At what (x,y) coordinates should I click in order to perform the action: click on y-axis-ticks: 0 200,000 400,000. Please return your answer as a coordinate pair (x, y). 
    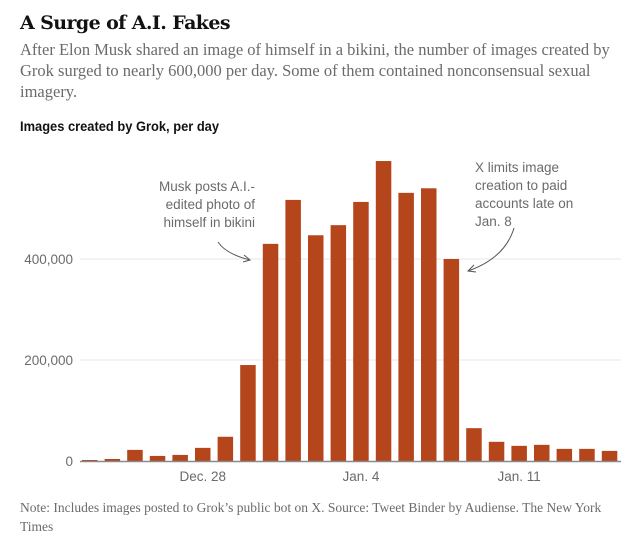
    Looking at the image, I should click on (48, 360).